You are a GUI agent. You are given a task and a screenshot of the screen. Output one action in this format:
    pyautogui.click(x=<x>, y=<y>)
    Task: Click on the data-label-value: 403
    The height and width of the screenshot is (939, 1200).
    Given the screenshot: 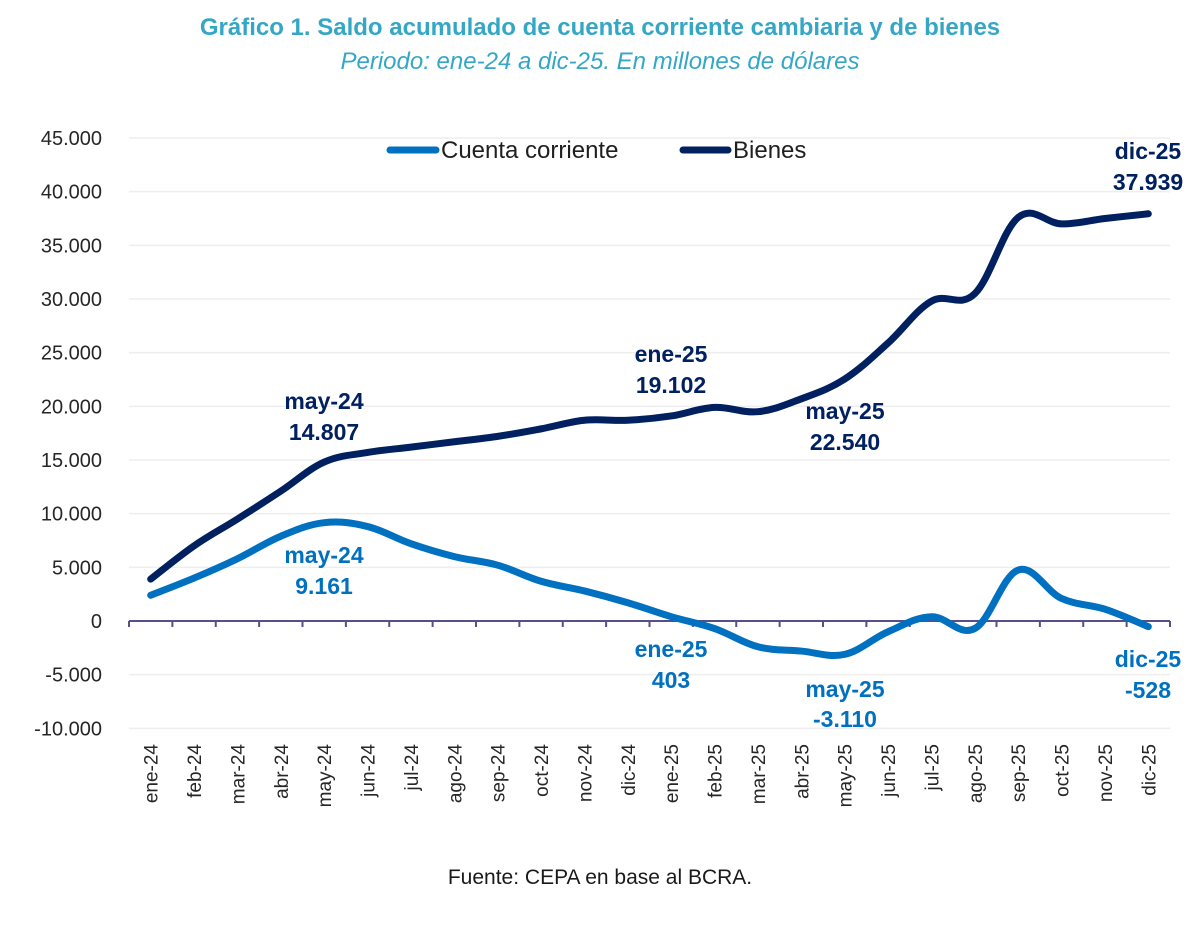 What is the action you would take?
    pyautogui.click(x=671, y=680)
    